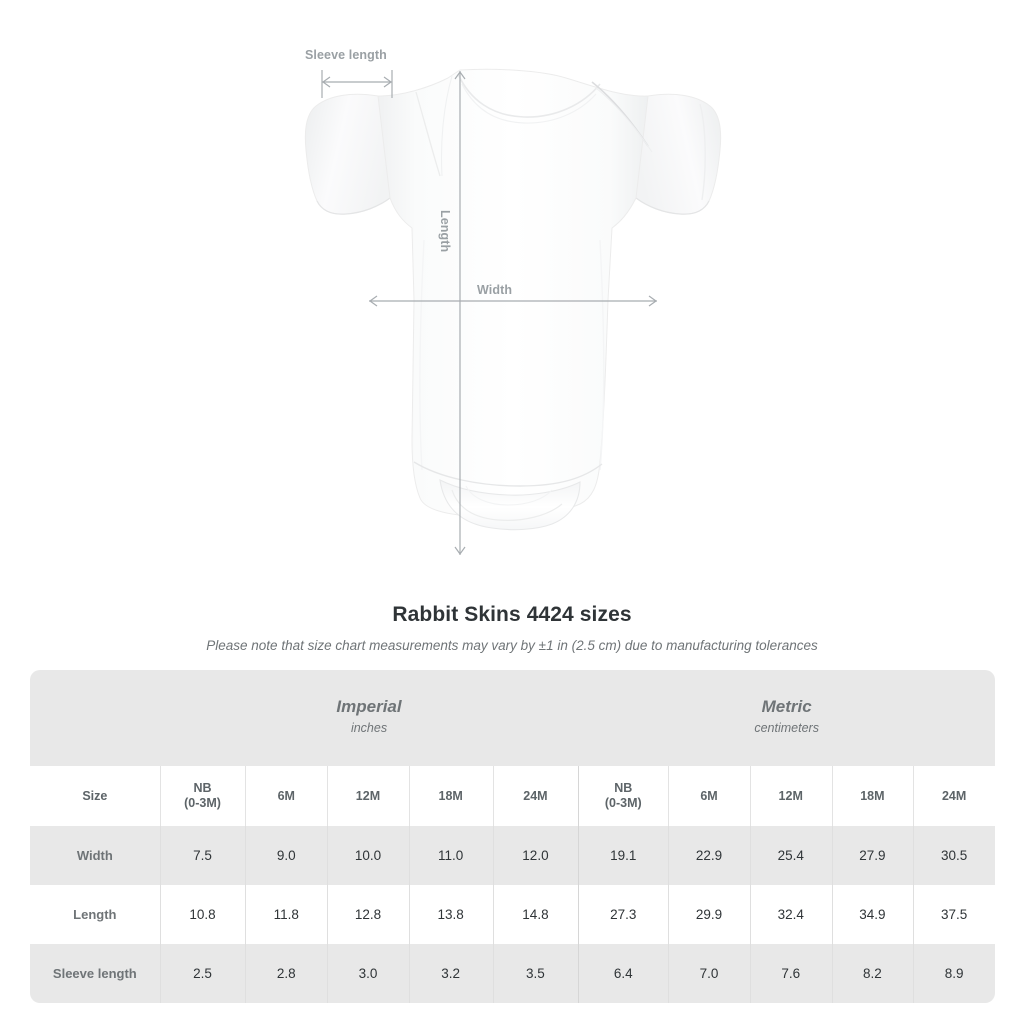 The width and height of the screenshot is (1024, 1024). What do you see at coordinates (623, 855) in the screenshot?
I see `cell-width-metric-nb: 19.1` at bounding box center [623, 855].